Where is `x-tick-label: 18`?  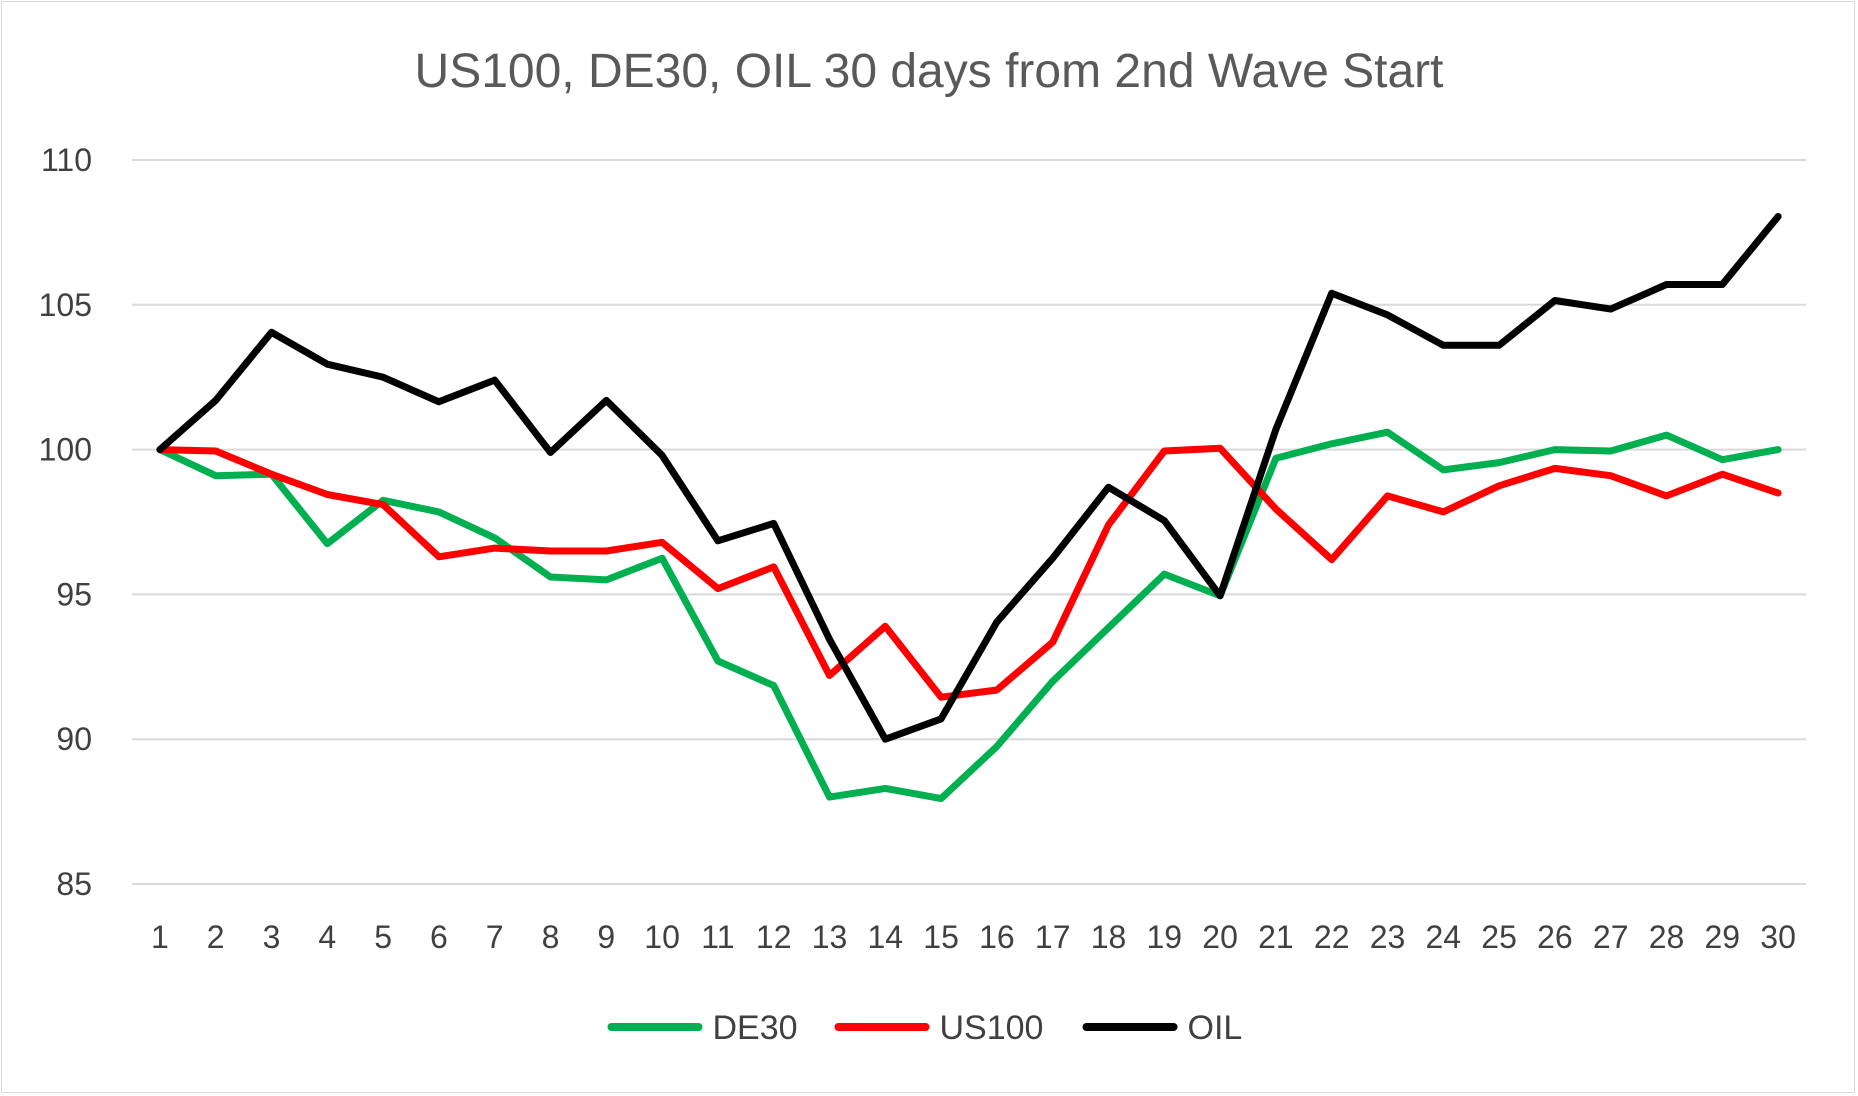 x-tick-label: 18 is located at coordinates (1109, 937).